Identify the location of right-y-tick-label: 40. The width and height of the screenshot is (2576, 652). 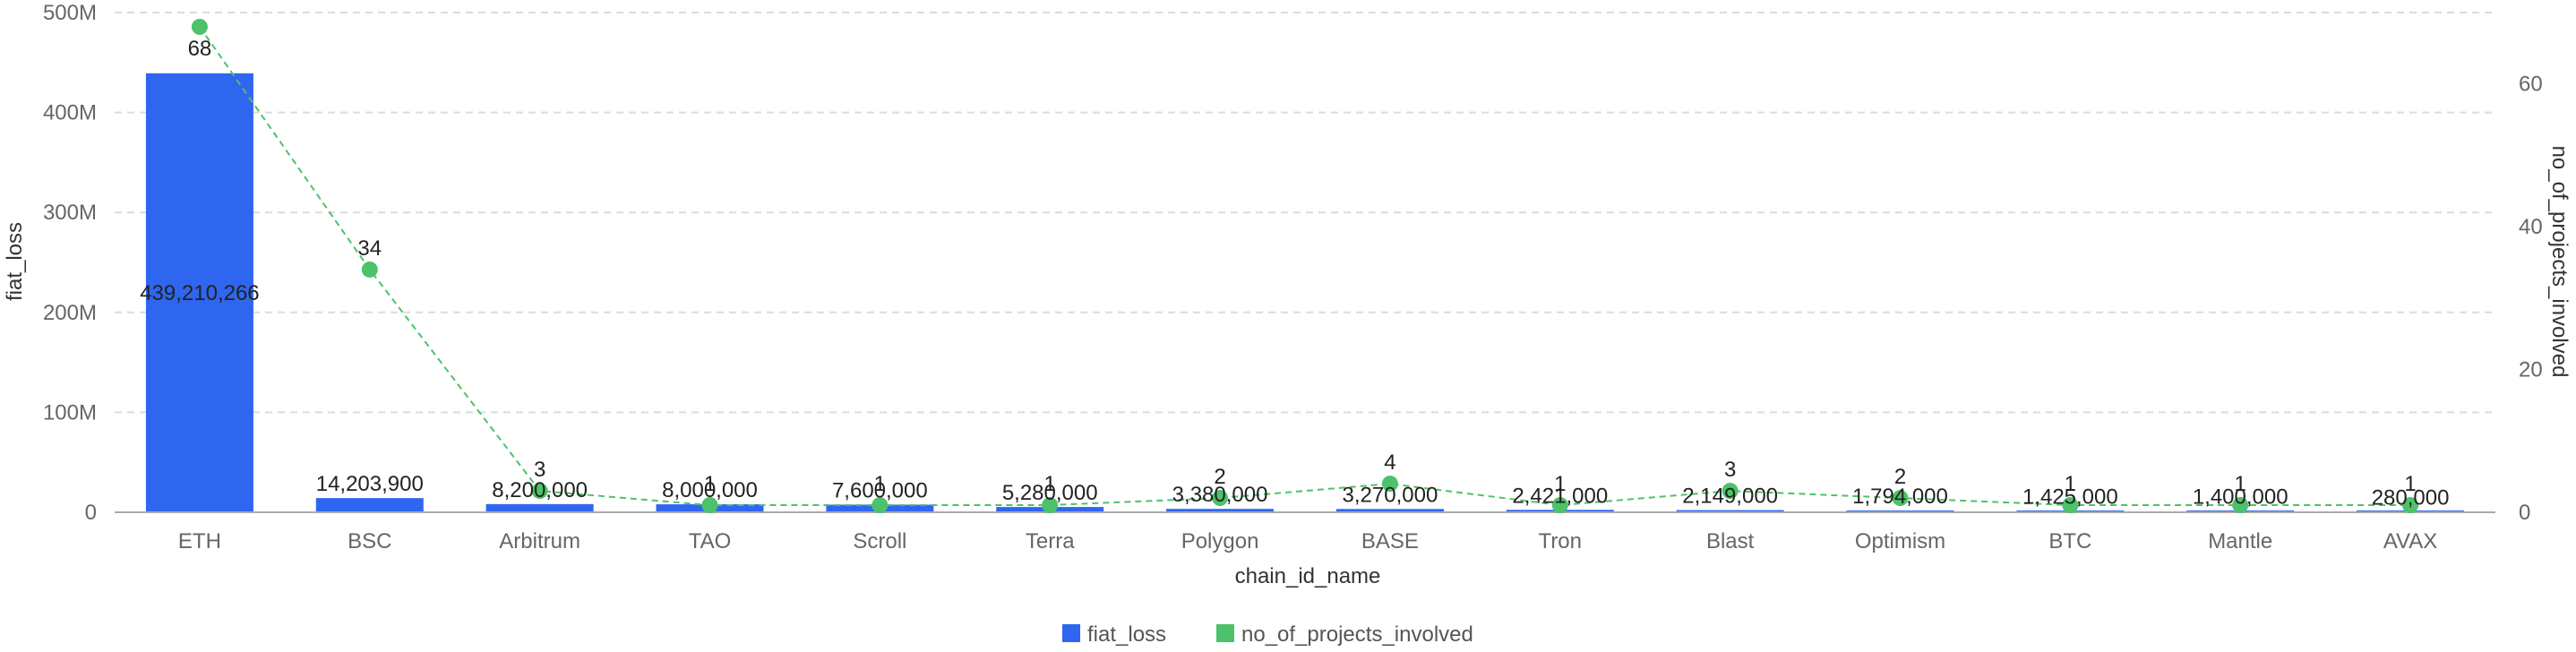
(2531, 227).